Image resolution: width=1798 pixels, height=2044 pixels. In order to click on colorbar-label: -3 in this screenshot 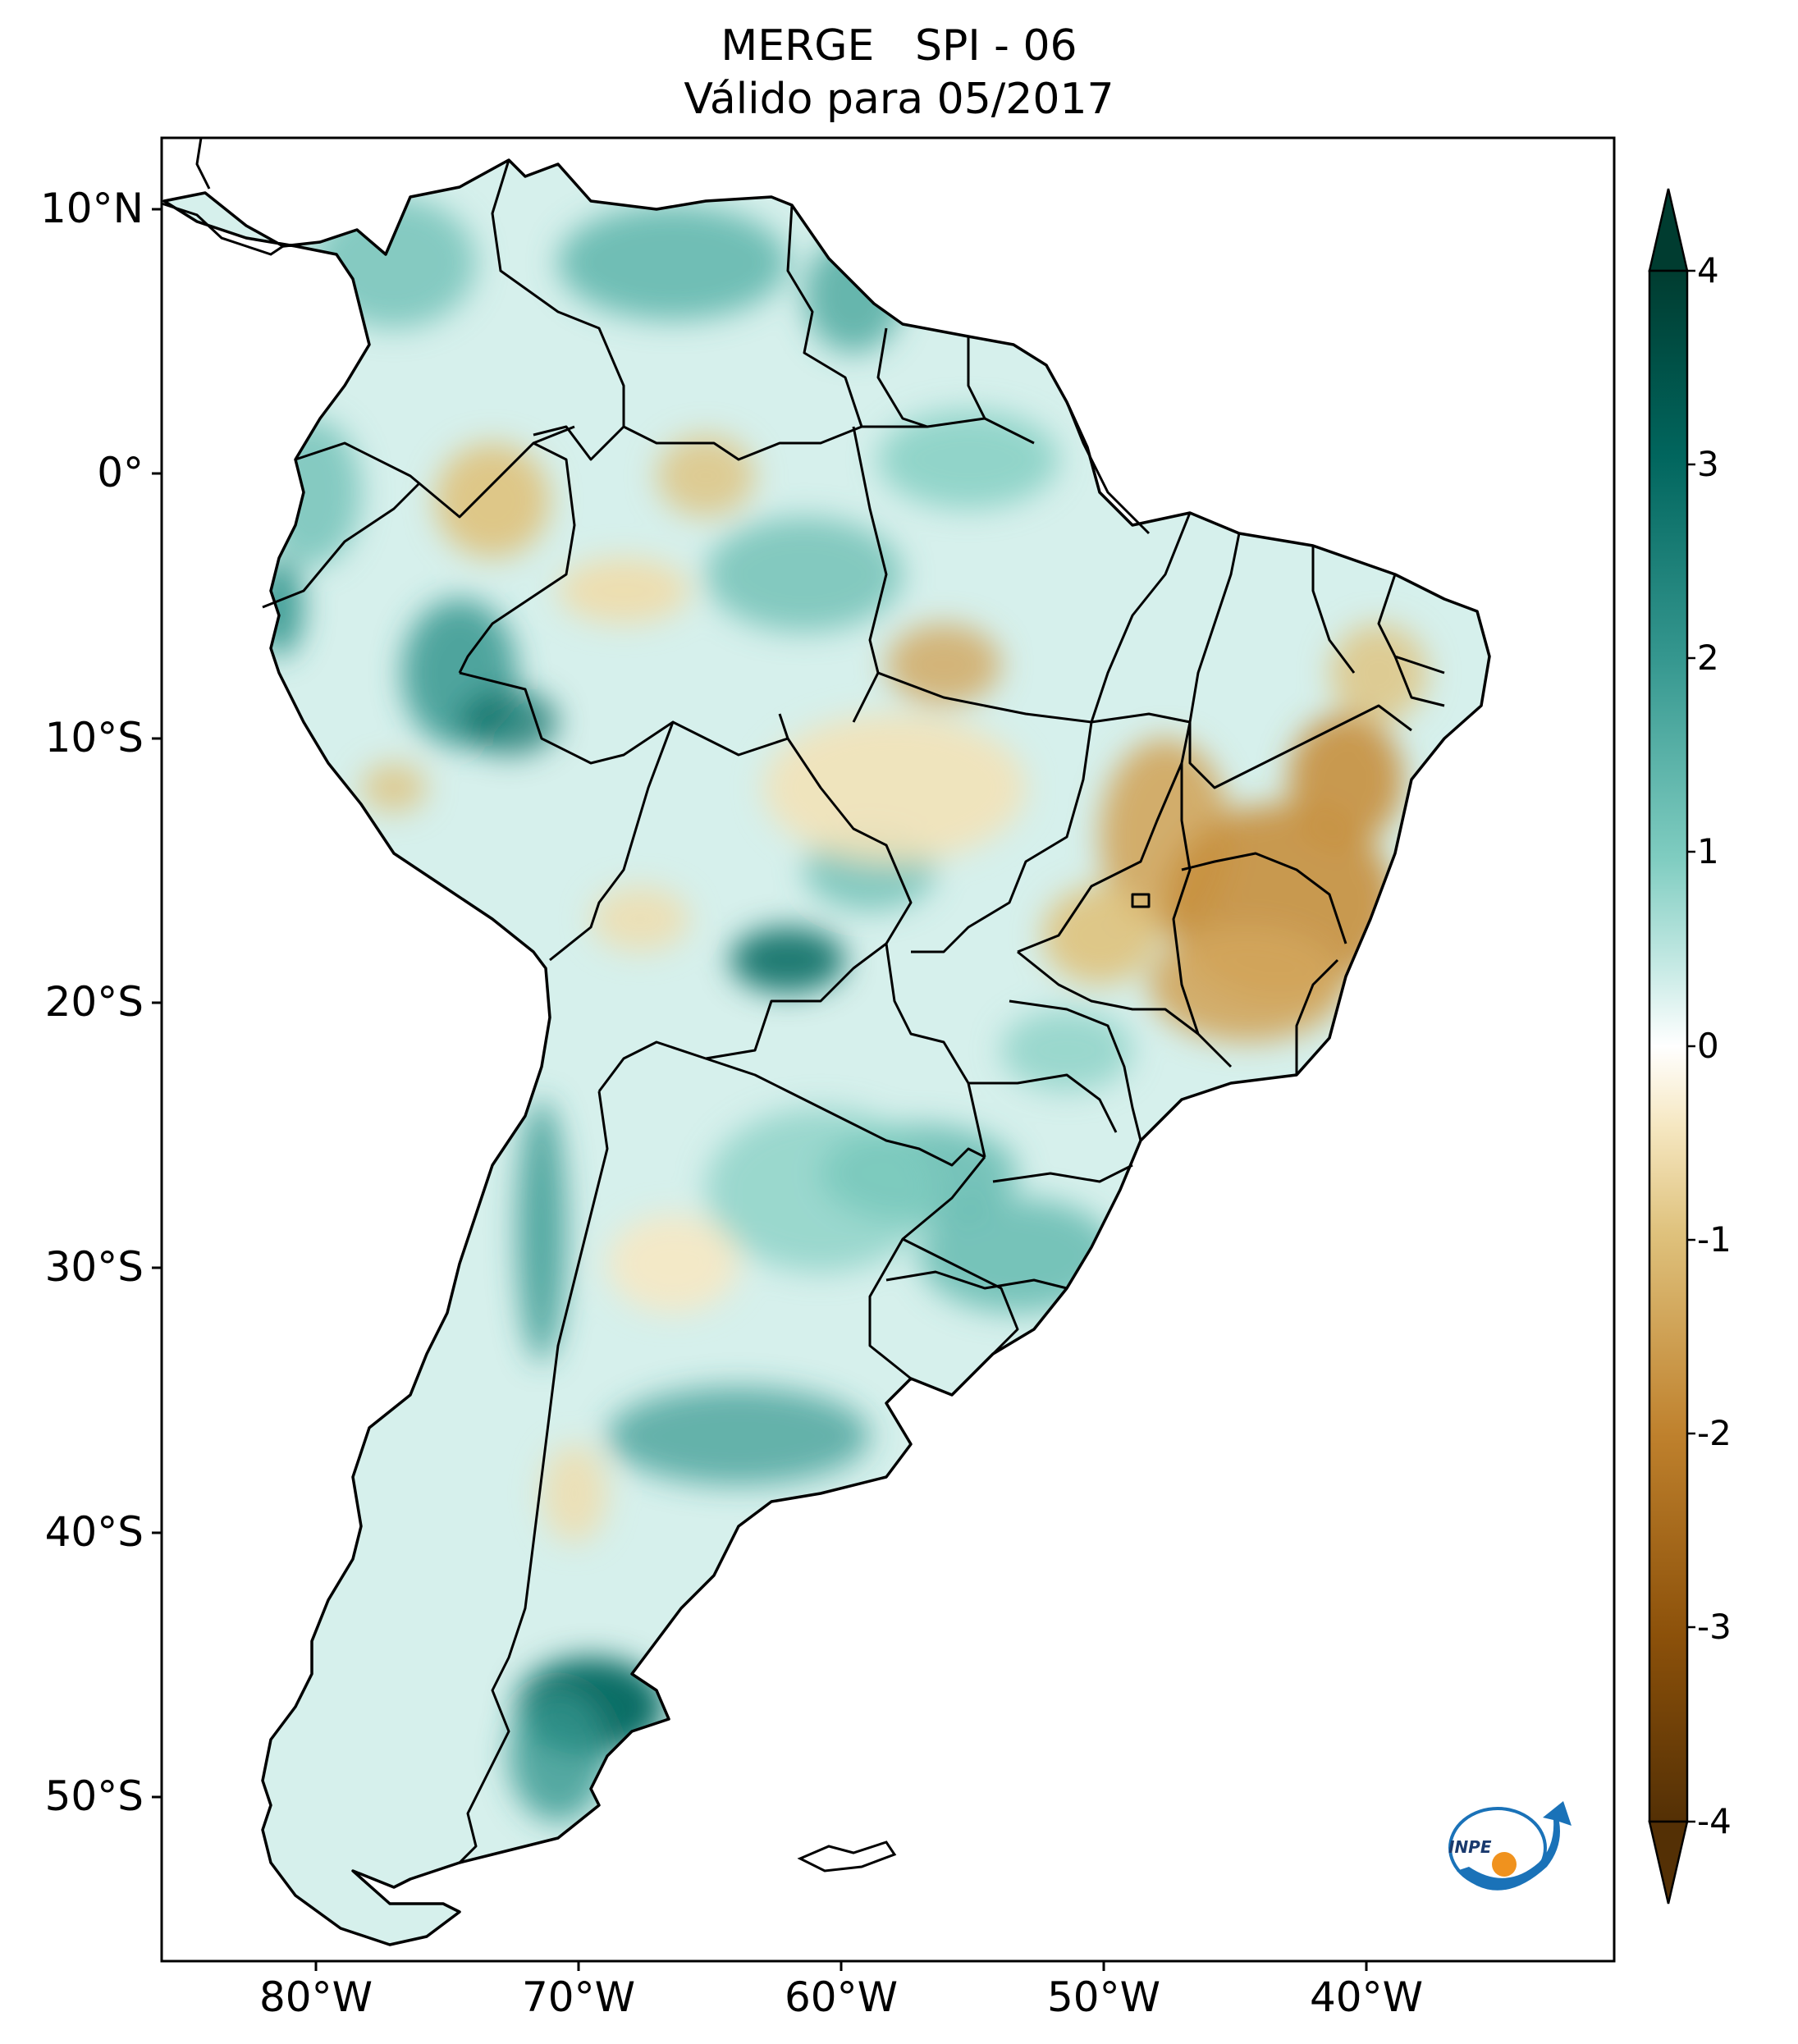, I will do `click(1714, 1627)`.